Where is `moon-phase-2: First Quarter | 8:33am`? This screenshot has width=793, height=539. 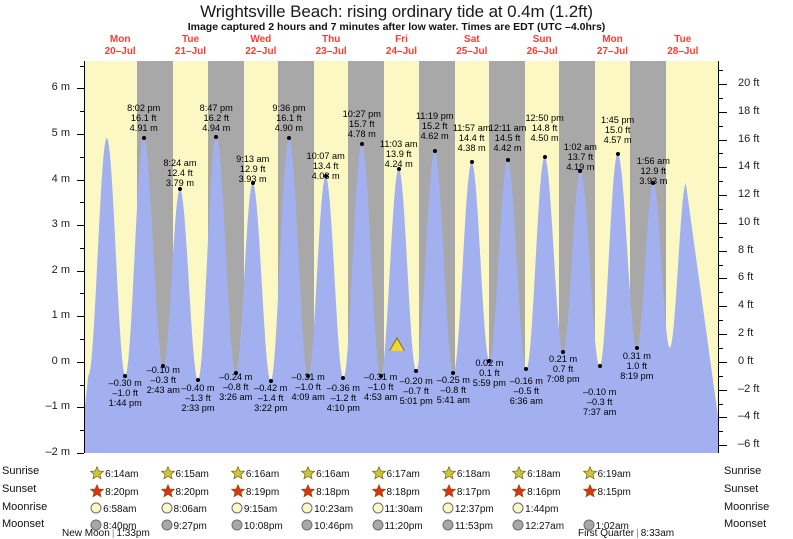
moon-phase-2: First Quarter | 8:33am is located at coordinates (626, 533).